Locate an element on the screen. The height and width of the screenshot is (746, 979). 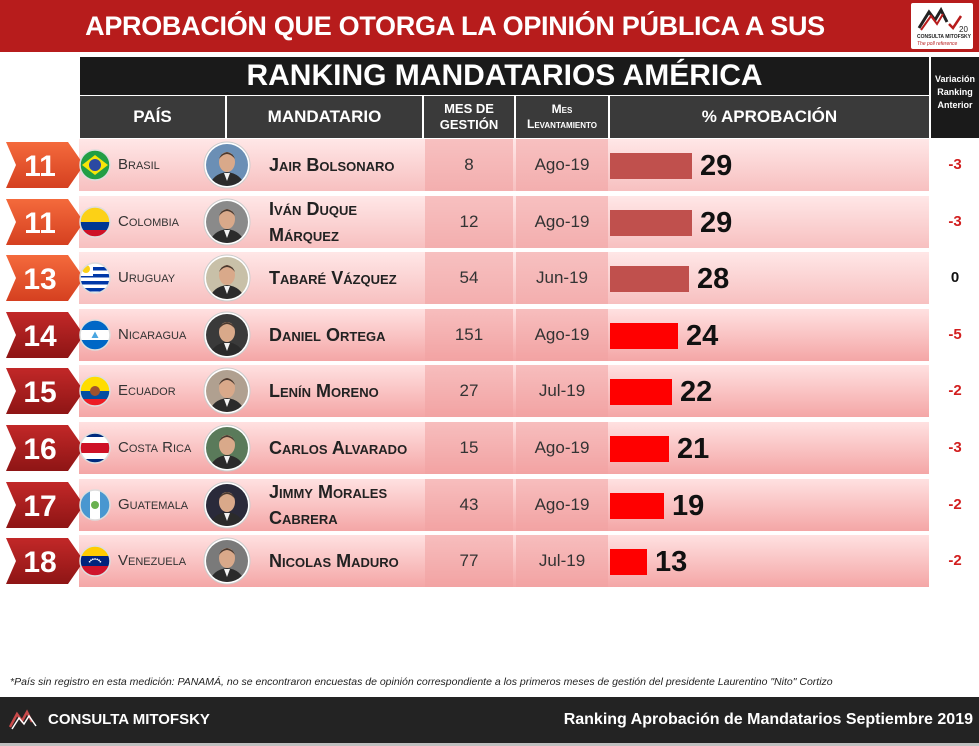
header-pais: PAÍS is located at coordinates (152, 117).